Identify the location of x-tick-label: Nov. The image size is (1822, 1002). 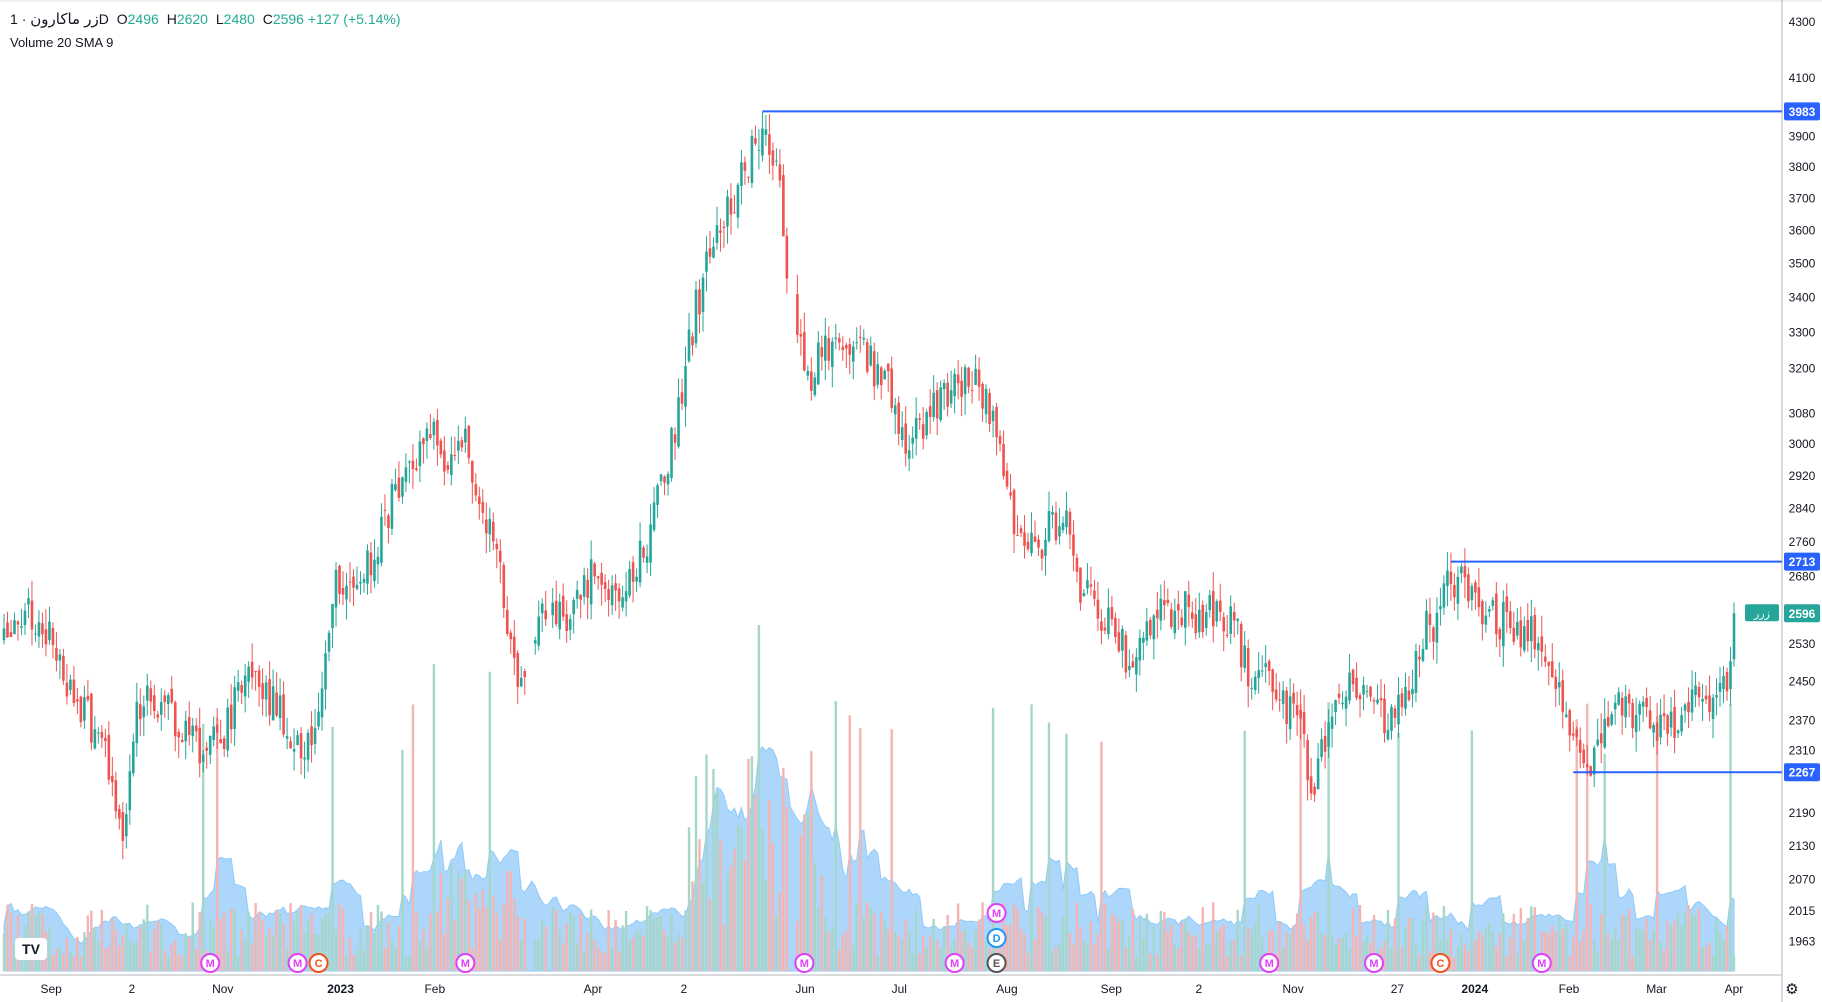
(1292, 989).